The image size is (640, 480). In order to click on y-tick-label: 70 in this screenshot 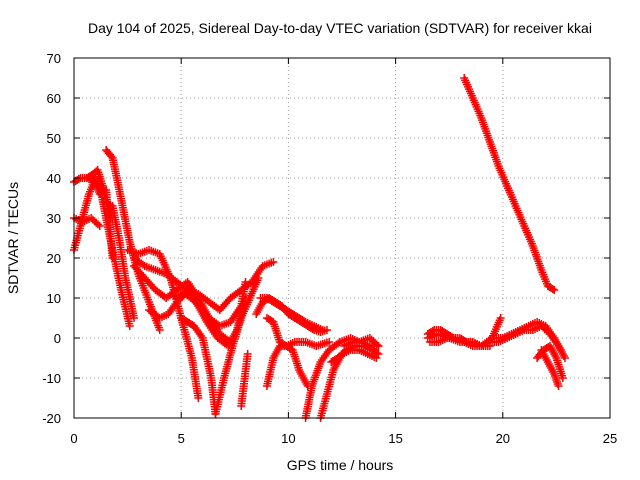, I will do `click(54, 58)`.